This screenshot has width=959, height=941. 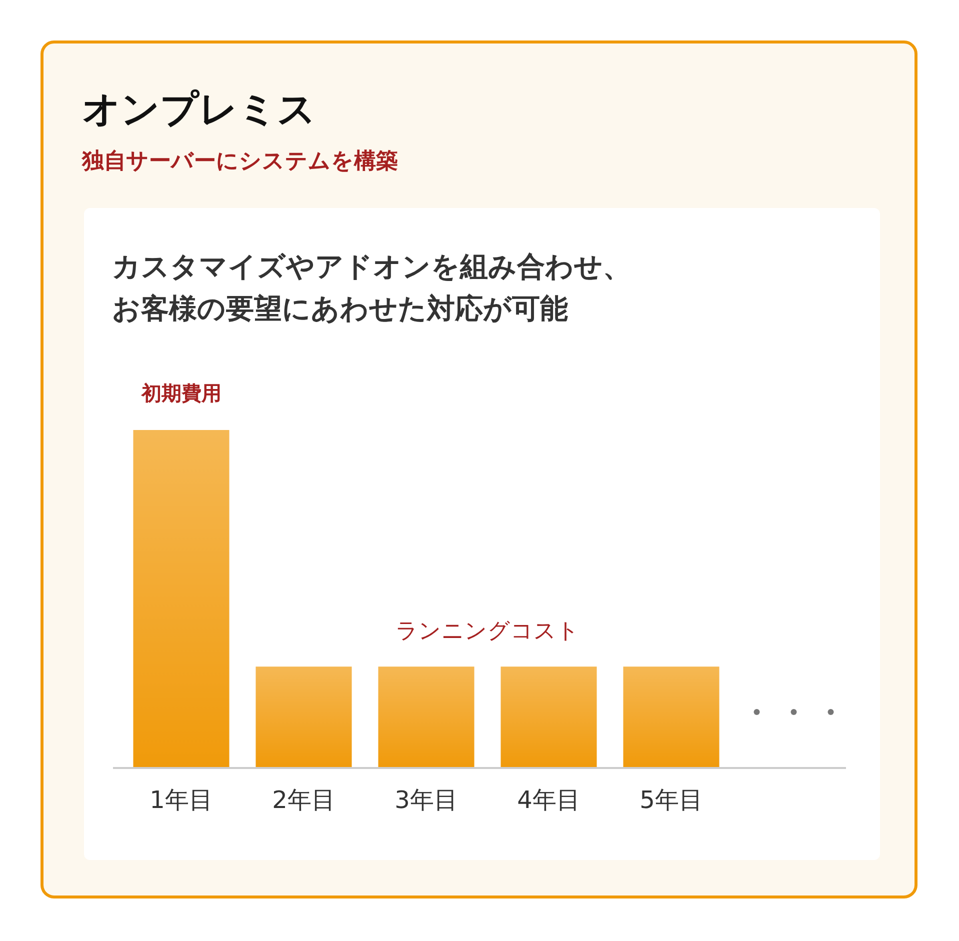 I want to click on text: カスタマイズやアドオンを組み合わせ、, so click(x=371, y=266).